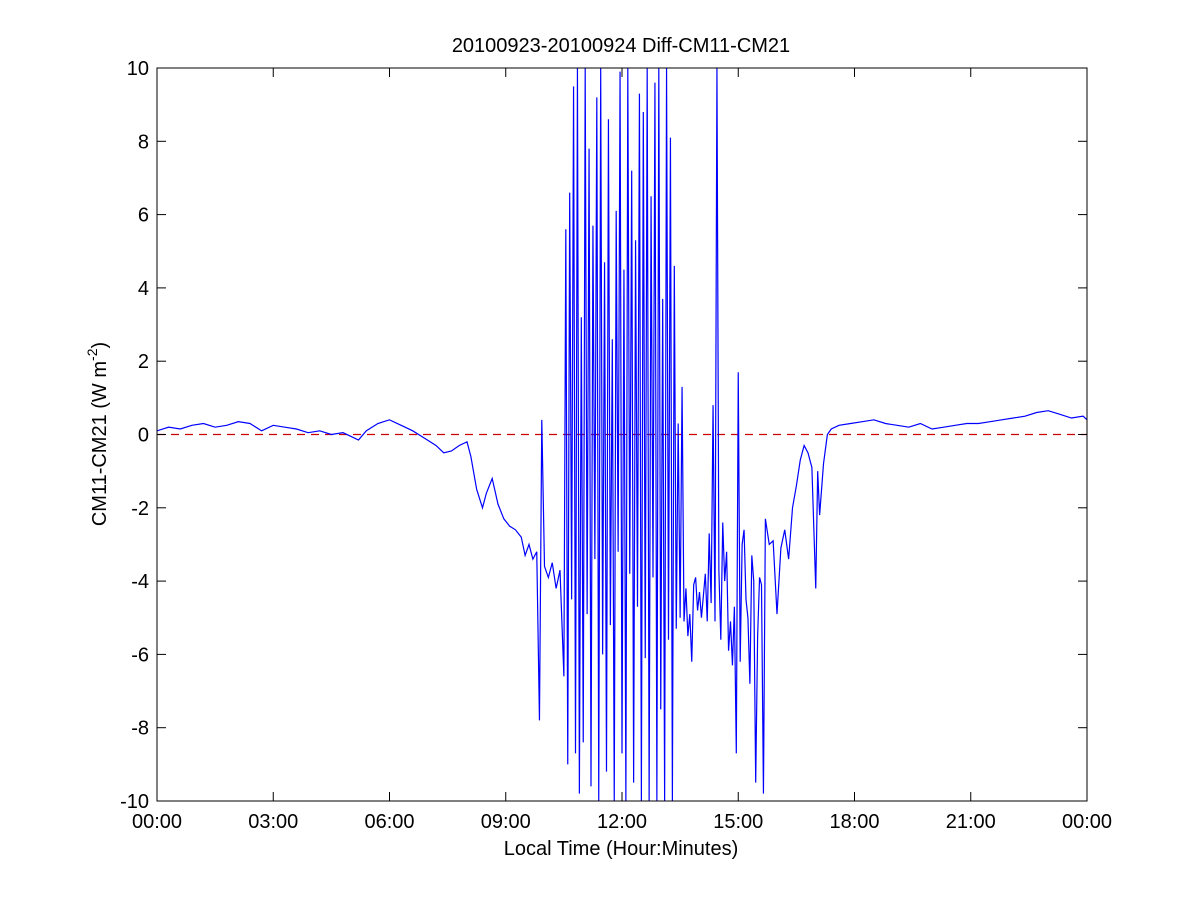  I want to click on y-tick-label: -4, so click(140, 582).